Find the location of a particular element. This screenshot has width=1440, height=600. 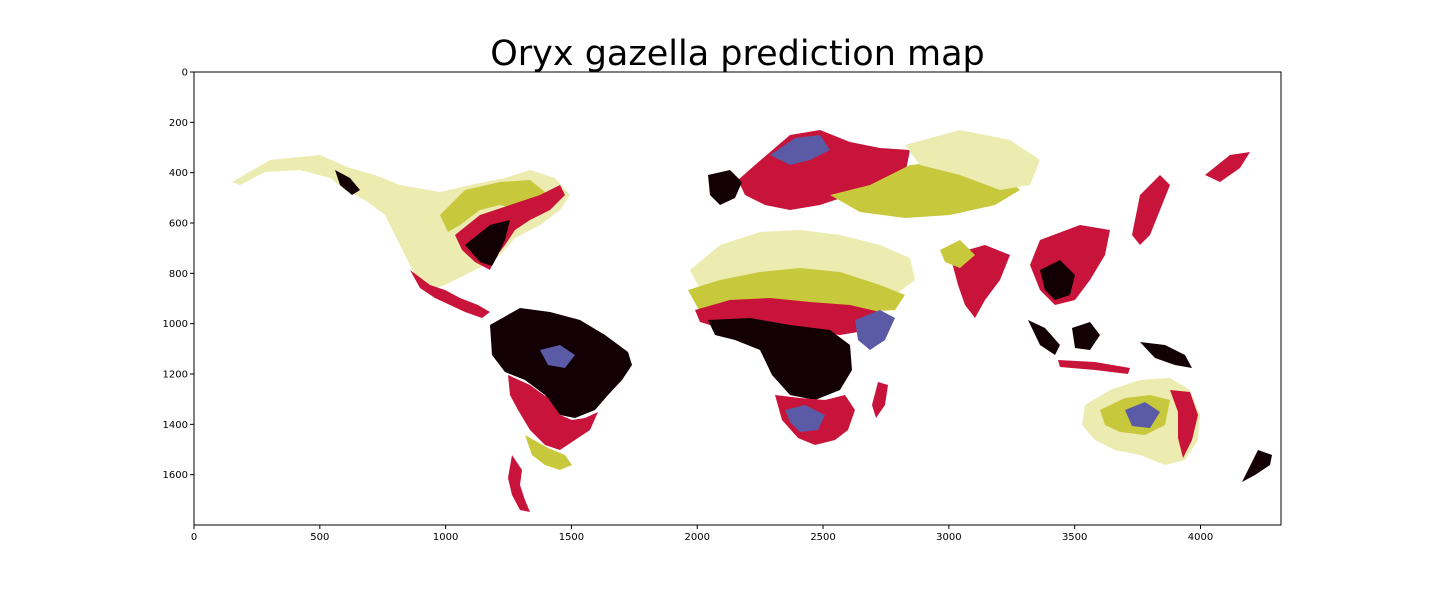

y-tick-label: 1400 is located at coordinates (175, 425).